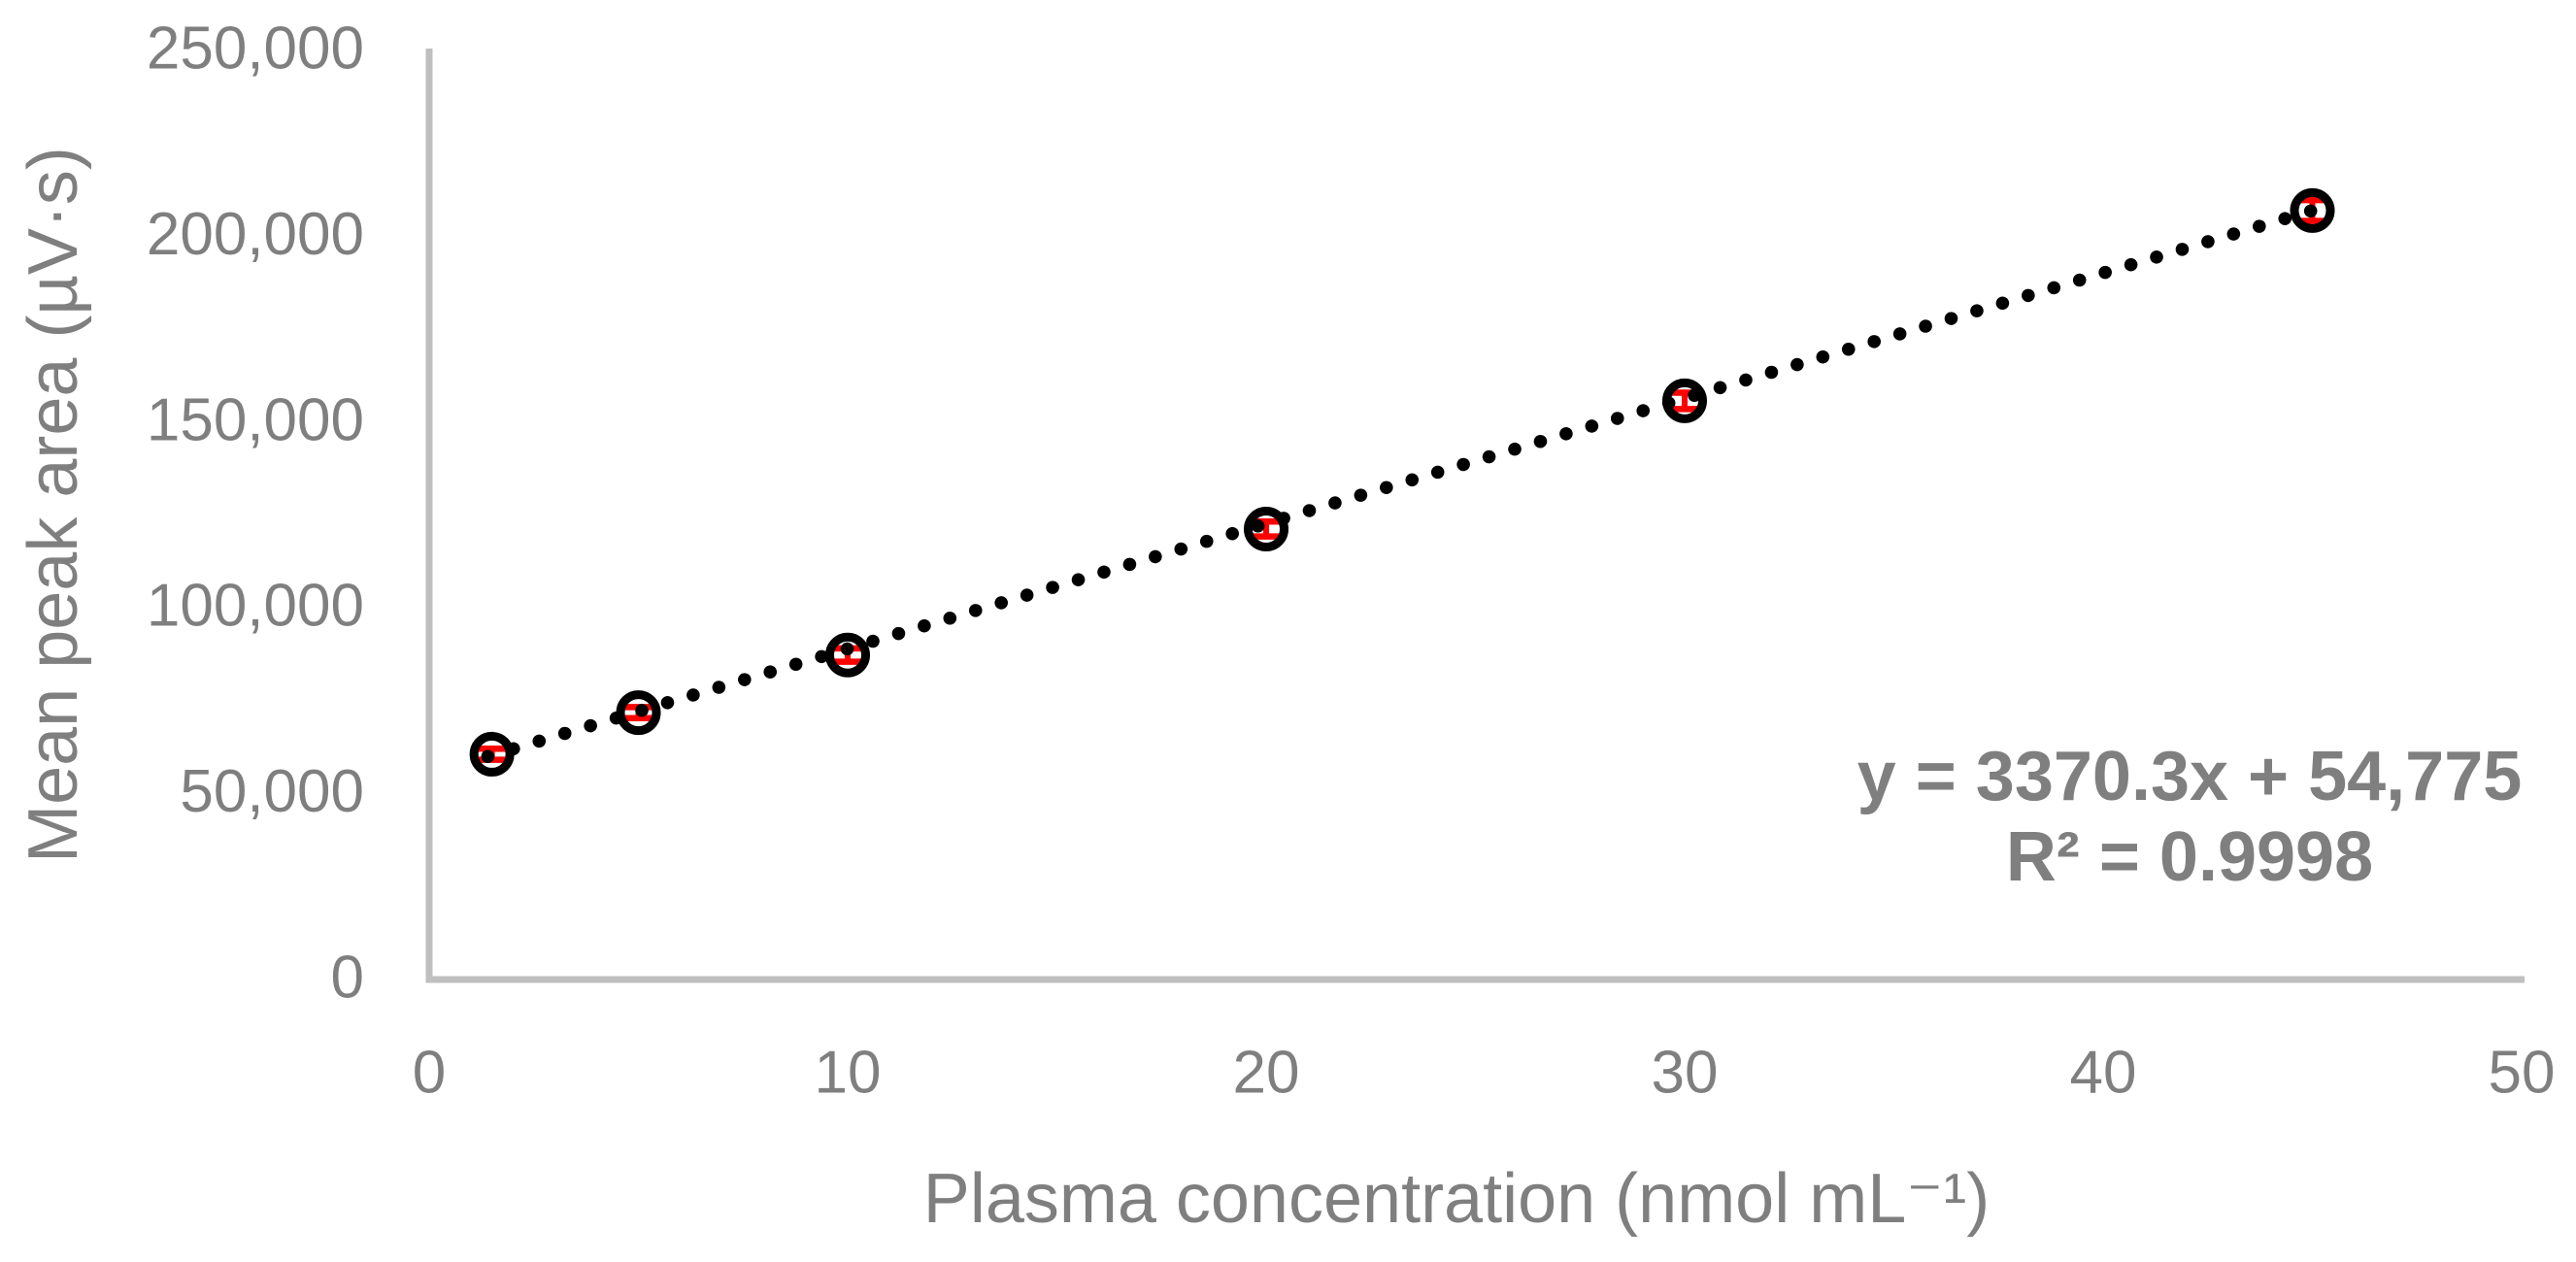 The width and height of the screenshot is (2576, 1262). What do you see at coordinates (255, 606) in the screenshot?
I see `y-tick-label: 100,000` at bounding box center [255, 606].